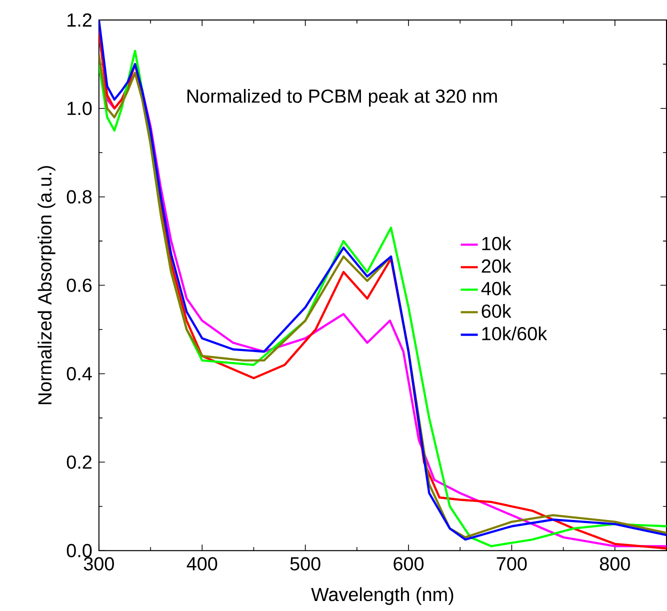 This screenshot has width=667, height=611. What do you see at coordinates (79, 373) in the screenshot?
I see `y-tick-label: 0.4` at bounding box center [79, 373].